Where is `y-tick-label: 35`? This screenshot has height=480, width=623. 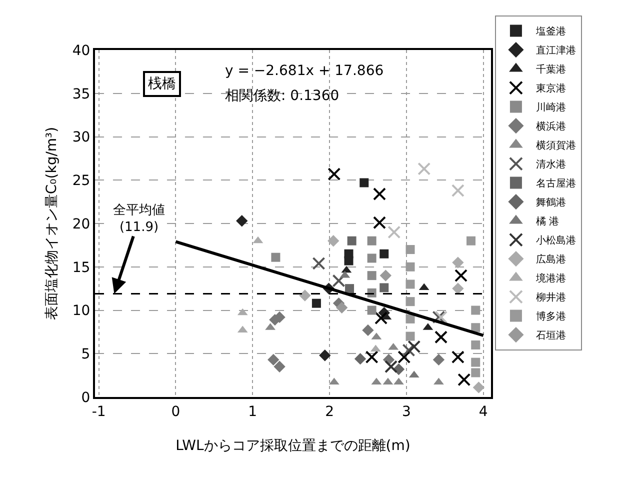 y-tick-label: 35 is located at coordinates (81, 94).